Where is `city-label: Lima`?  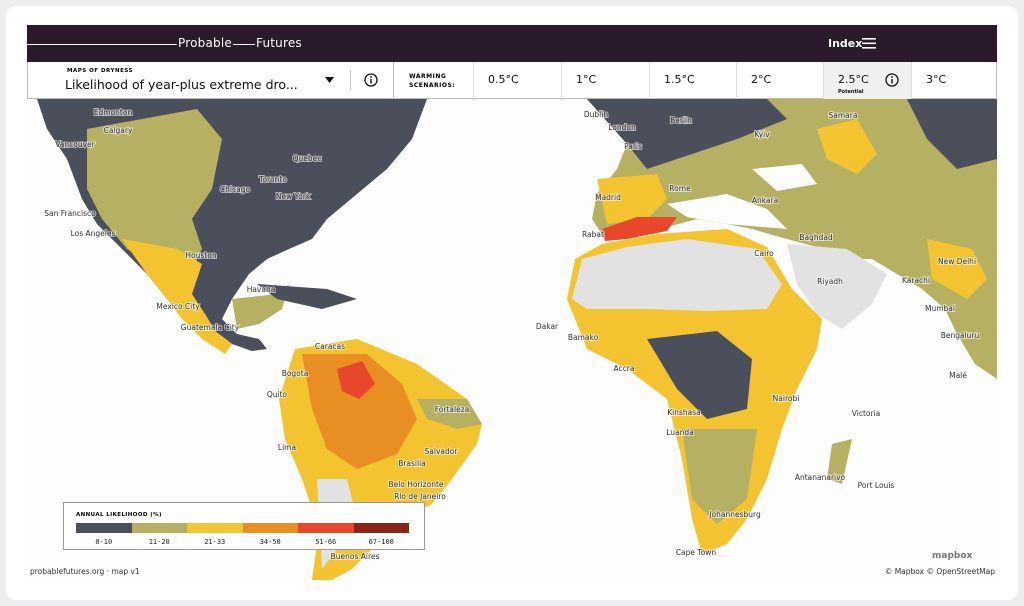 city-label: Lima is located at coordinates (287, 447).